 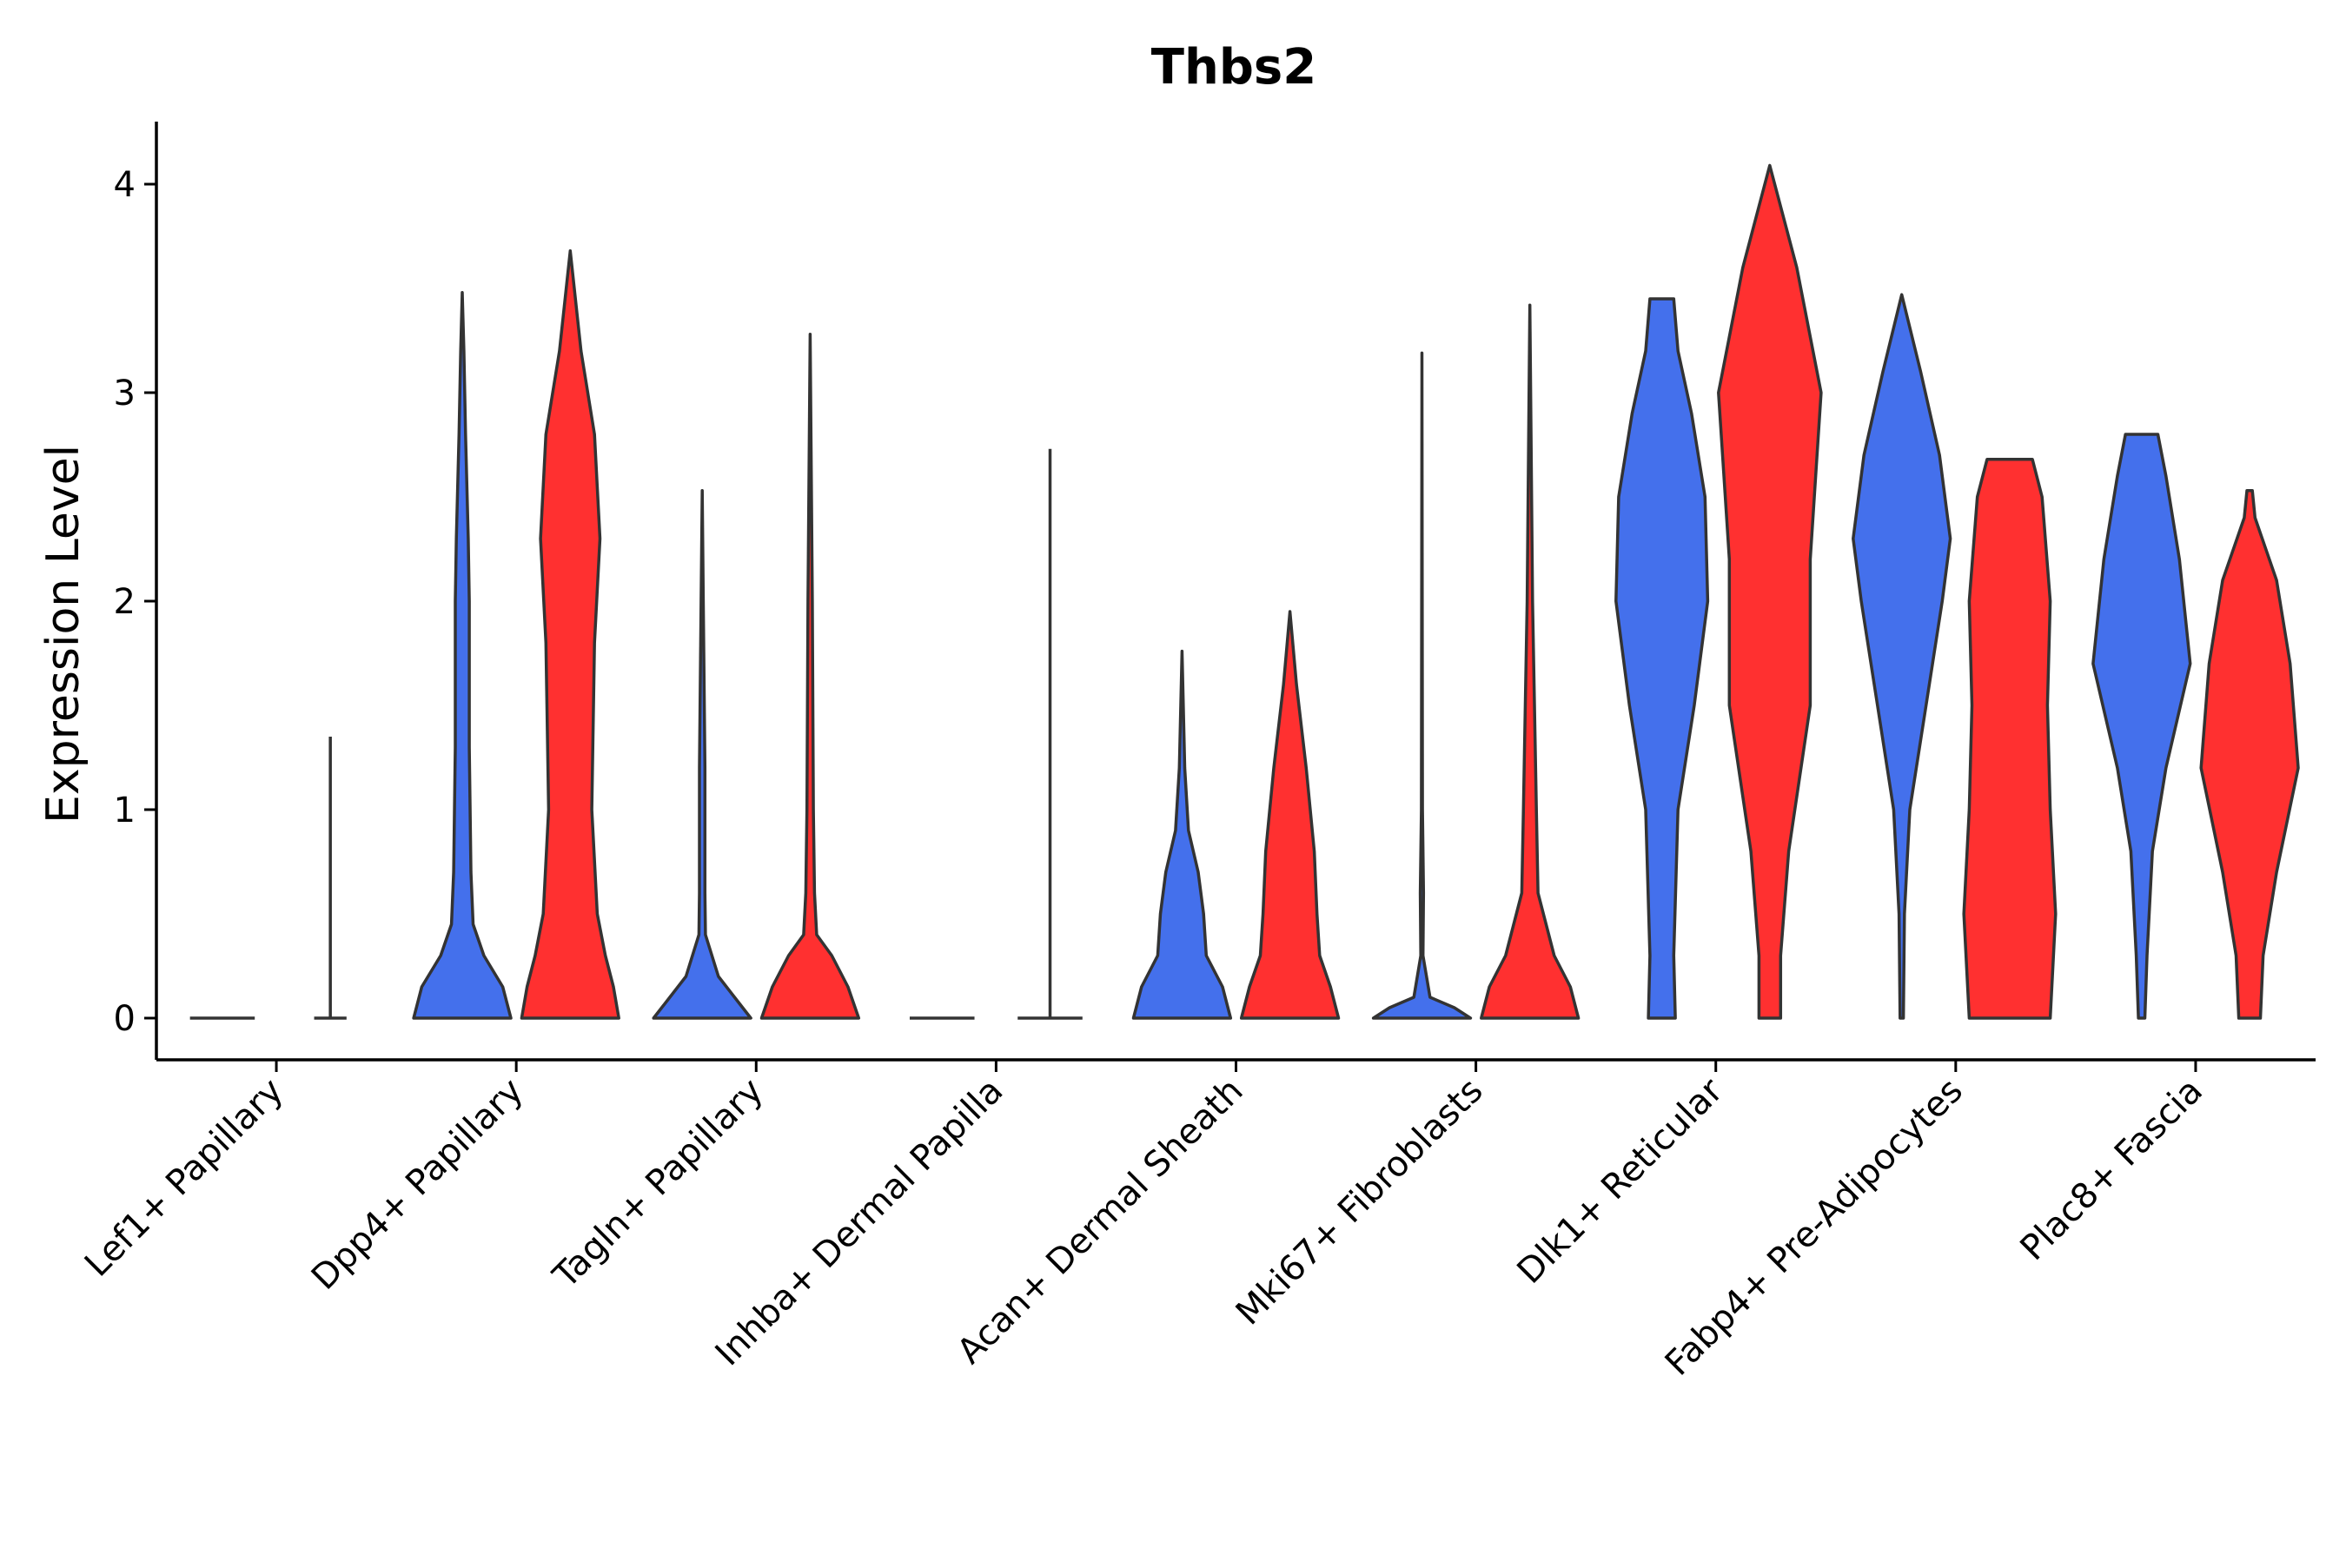 What do you see at coordinates (63, 634) in the screenshot?
I see `y-axis-label: Expression Level` at bounding box center [63, 634].